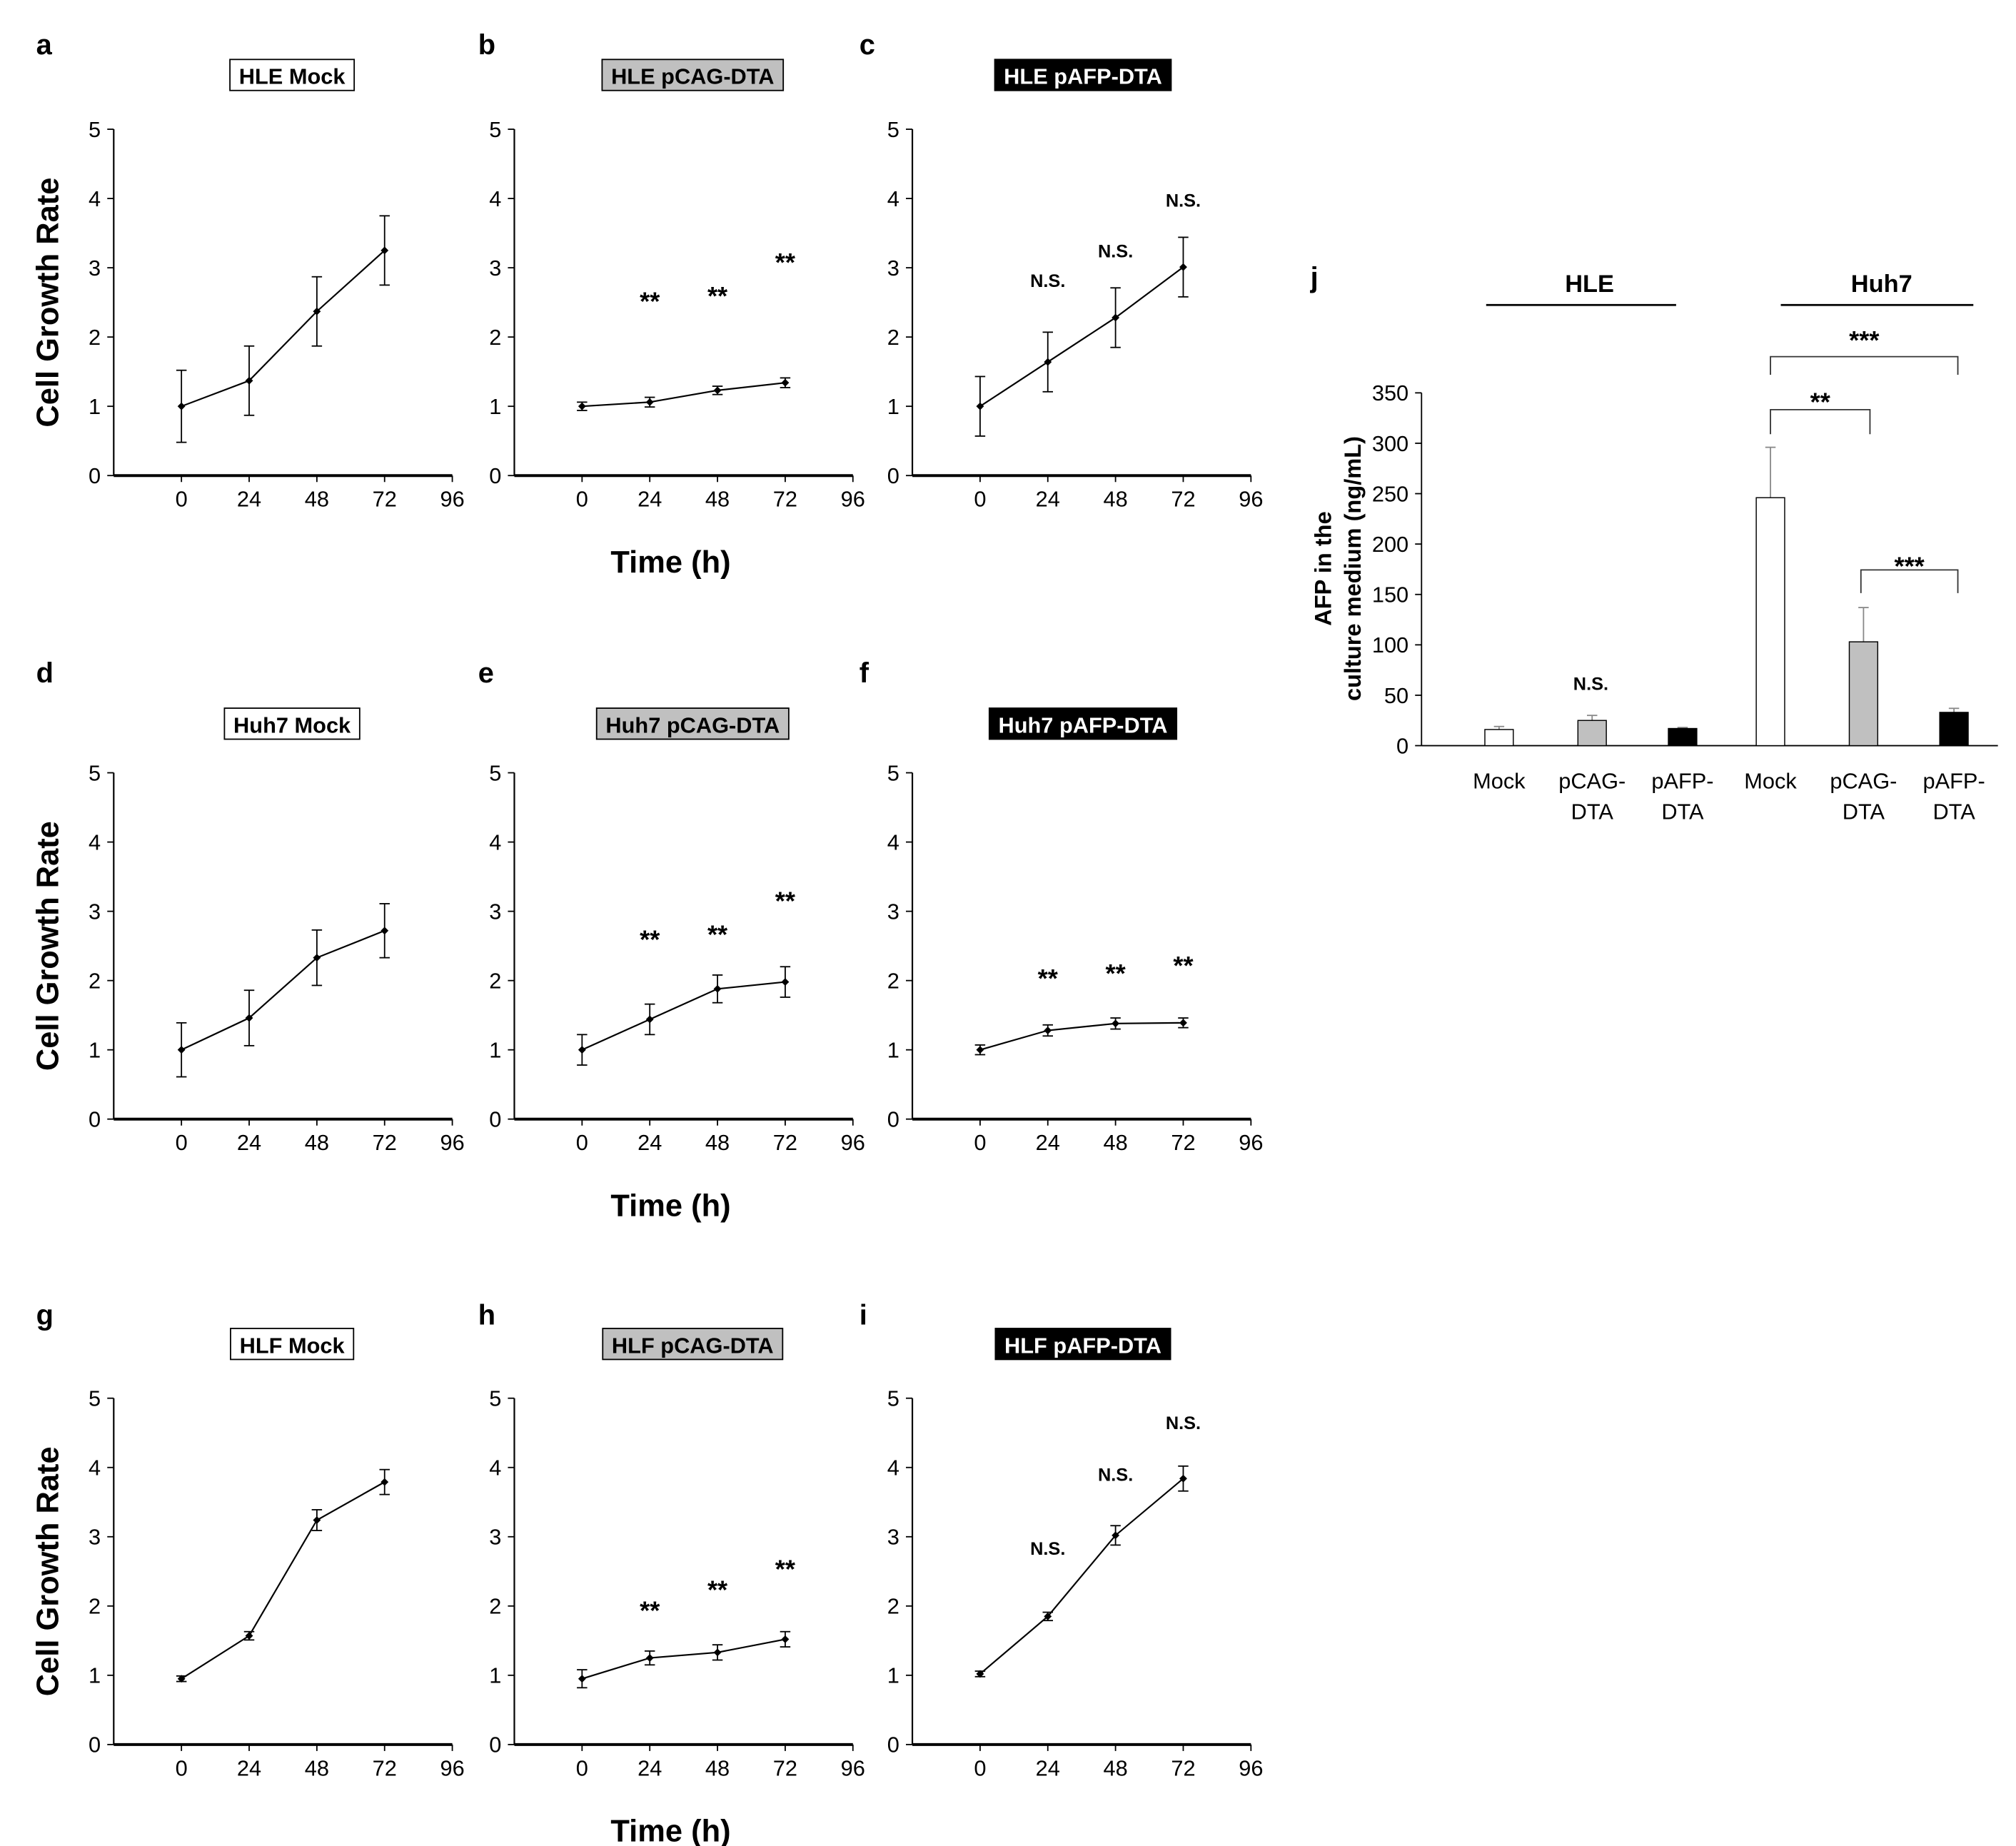 The image size is (2016, 1846). I want to click on category-label: Mock, so click(1770, 780).